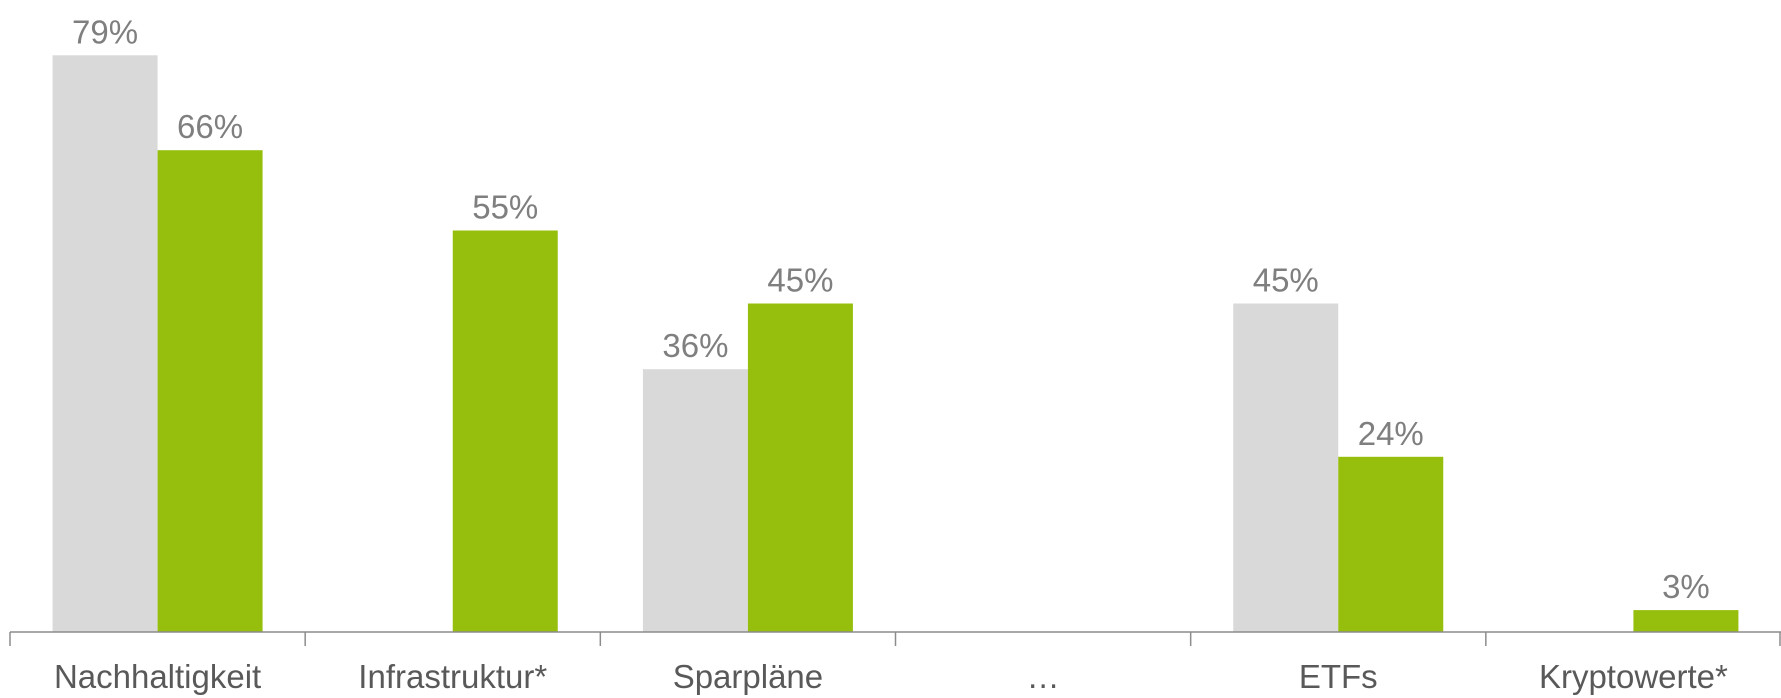 This screenshot has width=1781, height=698. What do you see at coordinates (748, 676) in the screenshot?
I see `x-tick-label: Sparpläne` at bounding box center [748, 676].